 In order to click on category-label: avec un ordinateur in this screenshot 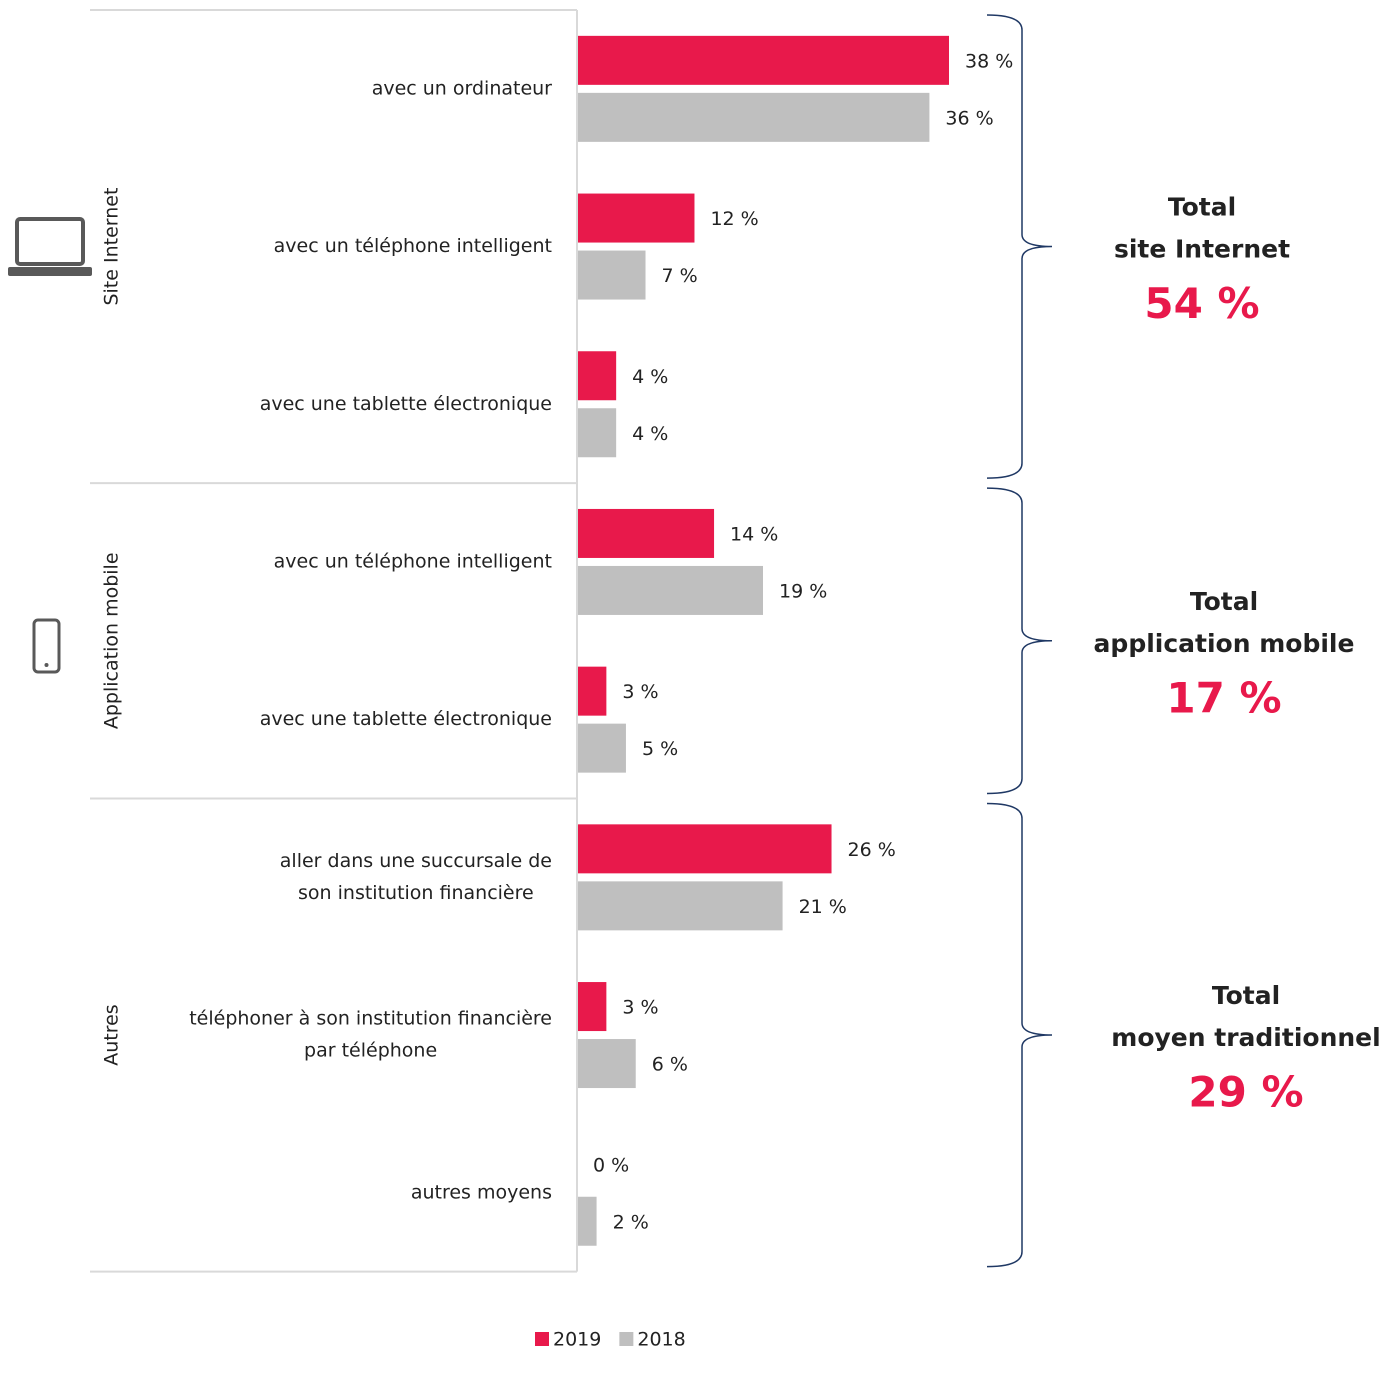, I will do `click(462, 88)`.